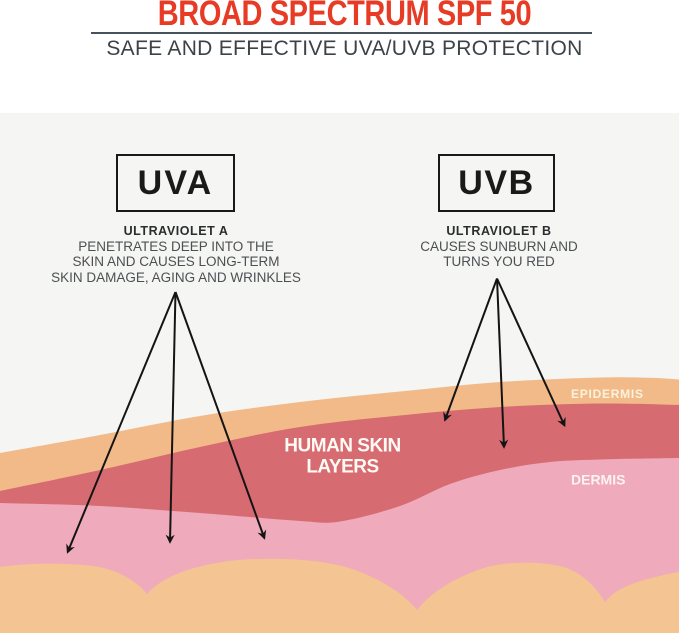  Describe the element at coordinates (342, 446) in the screenshot. I see `svg-text: HUMAN SKIN` at that location.